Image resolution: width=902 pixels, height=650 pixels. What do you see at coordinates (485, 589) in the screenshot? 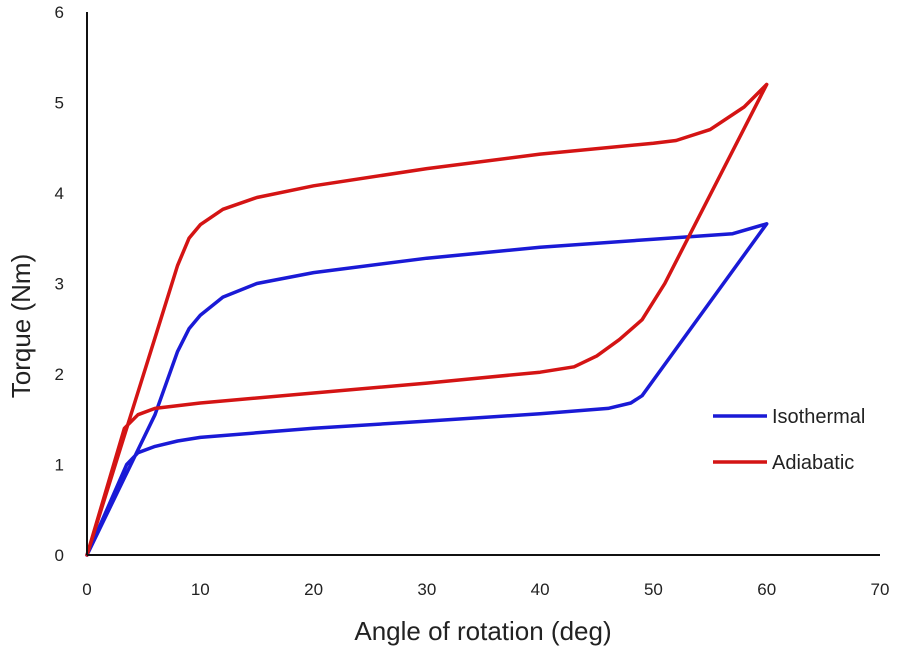
I see `x-tick-labels: 0 10 20 30 40 50 60 70` at bounding box center [485, 589].